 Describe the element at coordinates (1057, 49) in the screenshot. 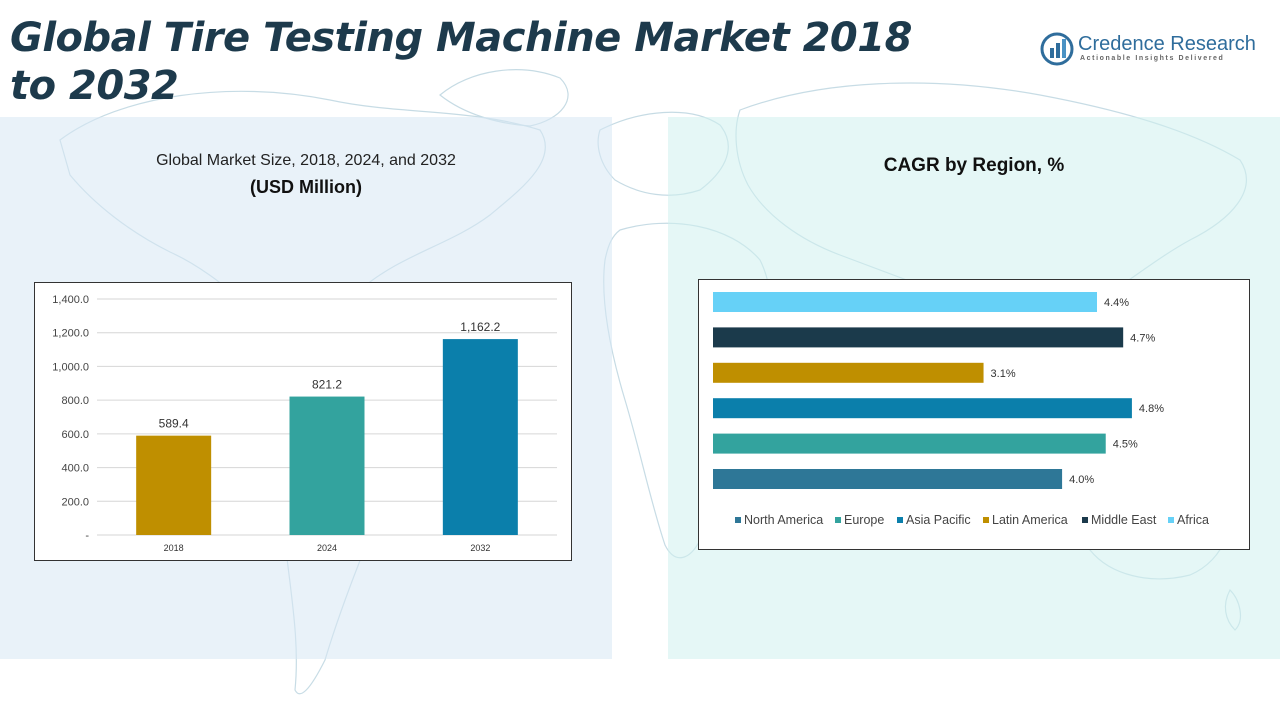

I see `logo-icon` at that location.